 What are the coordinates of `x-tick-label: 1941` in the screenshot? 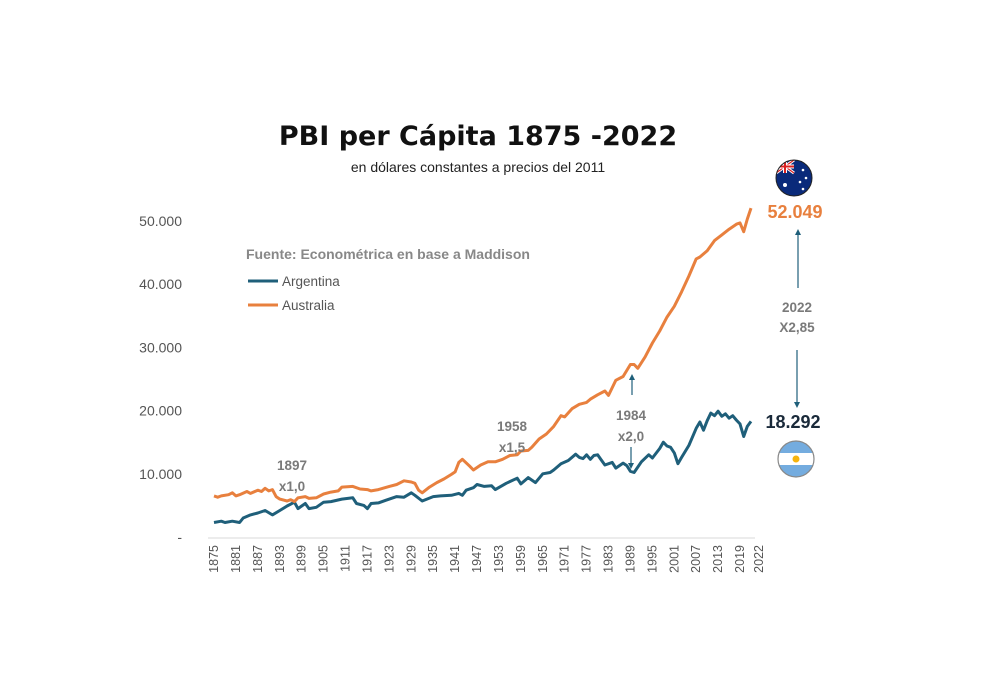 It's located at (455, 559).